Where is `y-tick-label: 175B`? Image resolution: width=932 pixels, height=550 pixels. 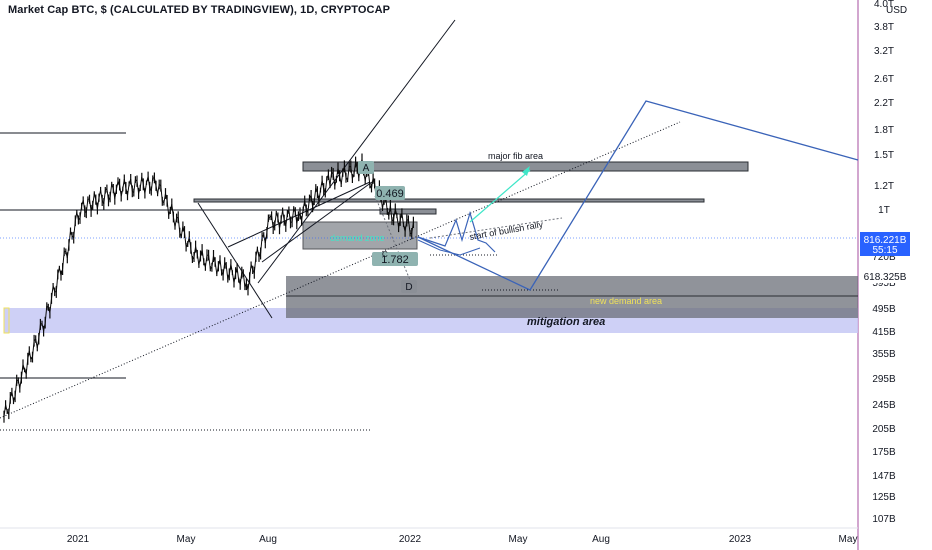
y-tick-label: 175B is located at coordinates (884, 452).